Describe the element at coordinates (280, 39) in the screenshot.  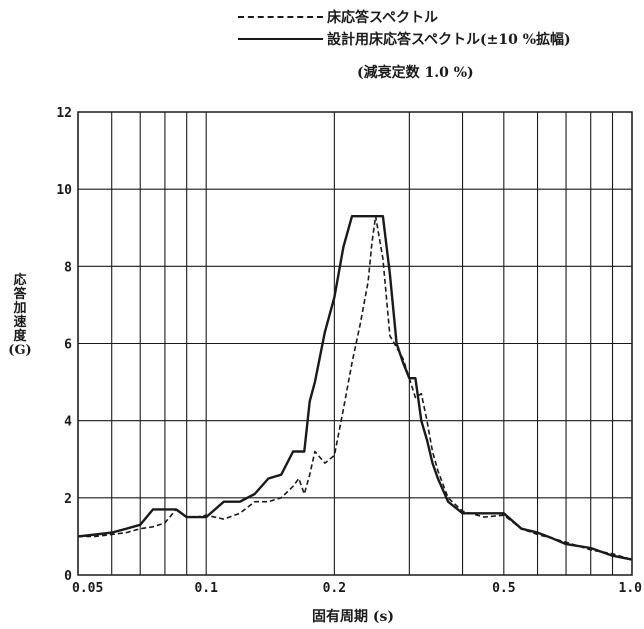
I see `legend-swatch-solid` at that location.